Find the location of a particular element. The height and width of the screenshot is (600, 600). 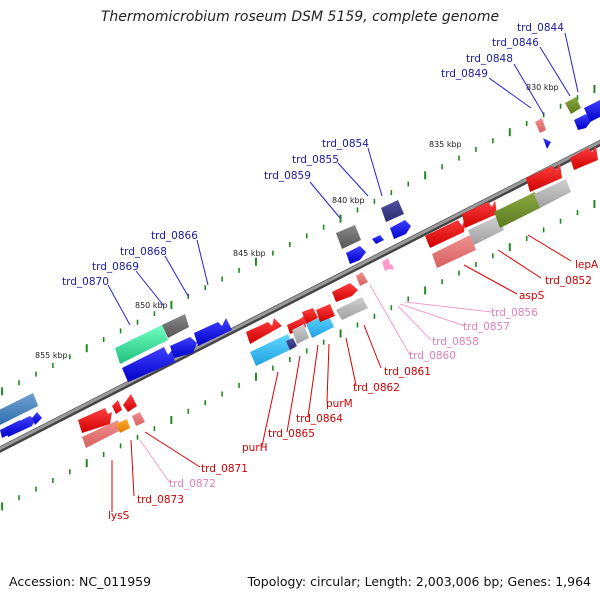

label-trd_0870: trd_0870 is located at coordinates (85, 282).